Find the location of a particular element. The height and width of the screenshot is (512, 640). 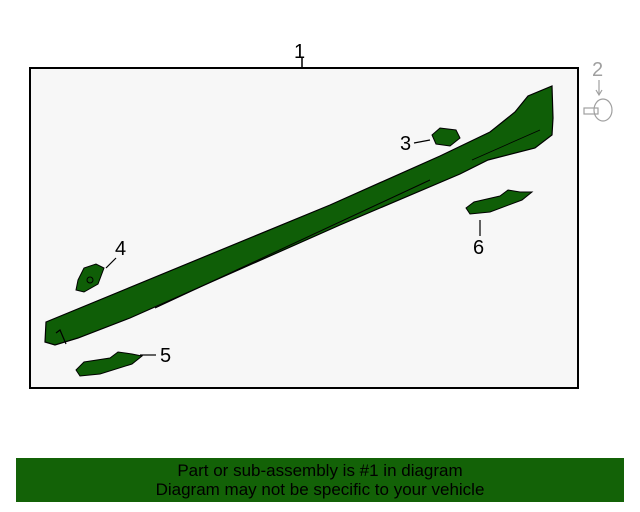

callout-4: 4 is located at coordinates (120, 249).